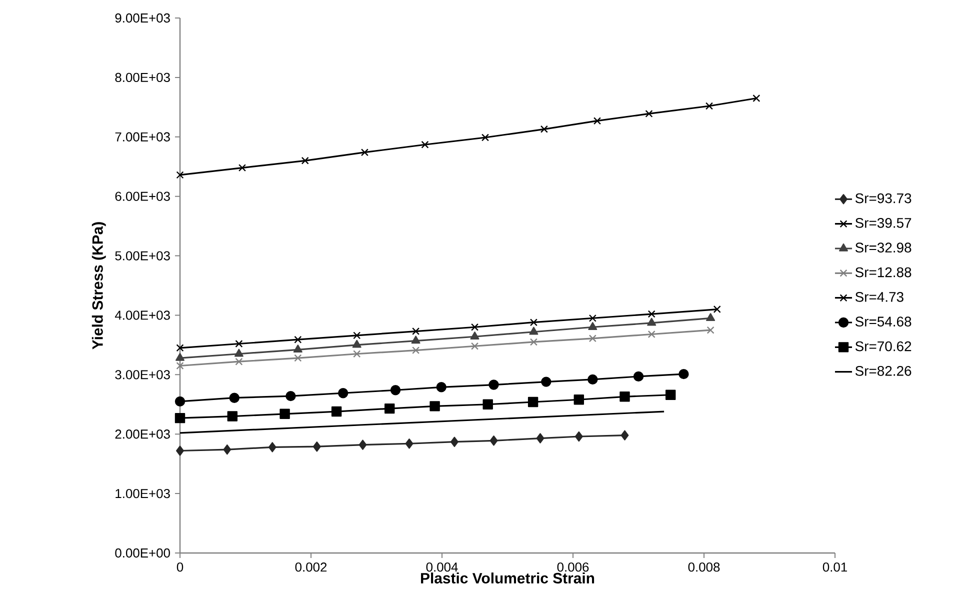 This screenshot has width=974, height=597. What do you see at coordinates (704, 567) in the screenshot?
I see `x-tick-label: 0.008` at bounding box center [704, 567].